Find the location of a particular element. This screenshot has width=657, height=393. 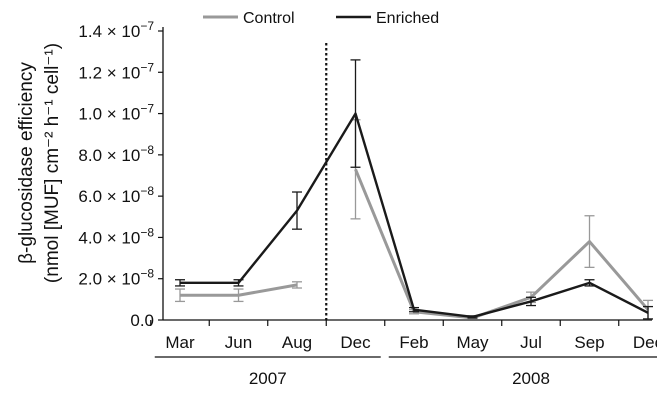

legend-label-enriched: Enriched is located at coordinates (407, 18).